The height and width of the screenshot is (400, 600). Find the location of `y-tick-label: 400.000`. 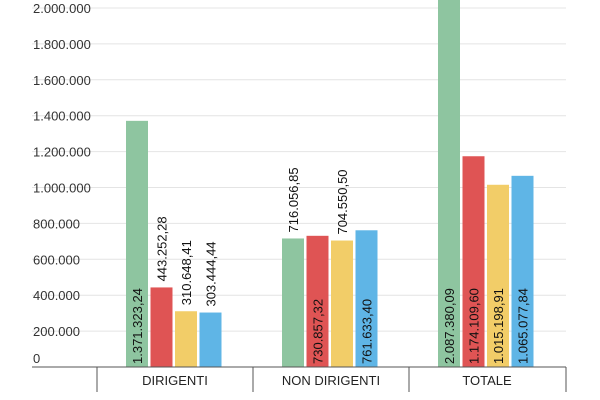

y-tick-label: 400.000 is located at coordinates (56, 295).